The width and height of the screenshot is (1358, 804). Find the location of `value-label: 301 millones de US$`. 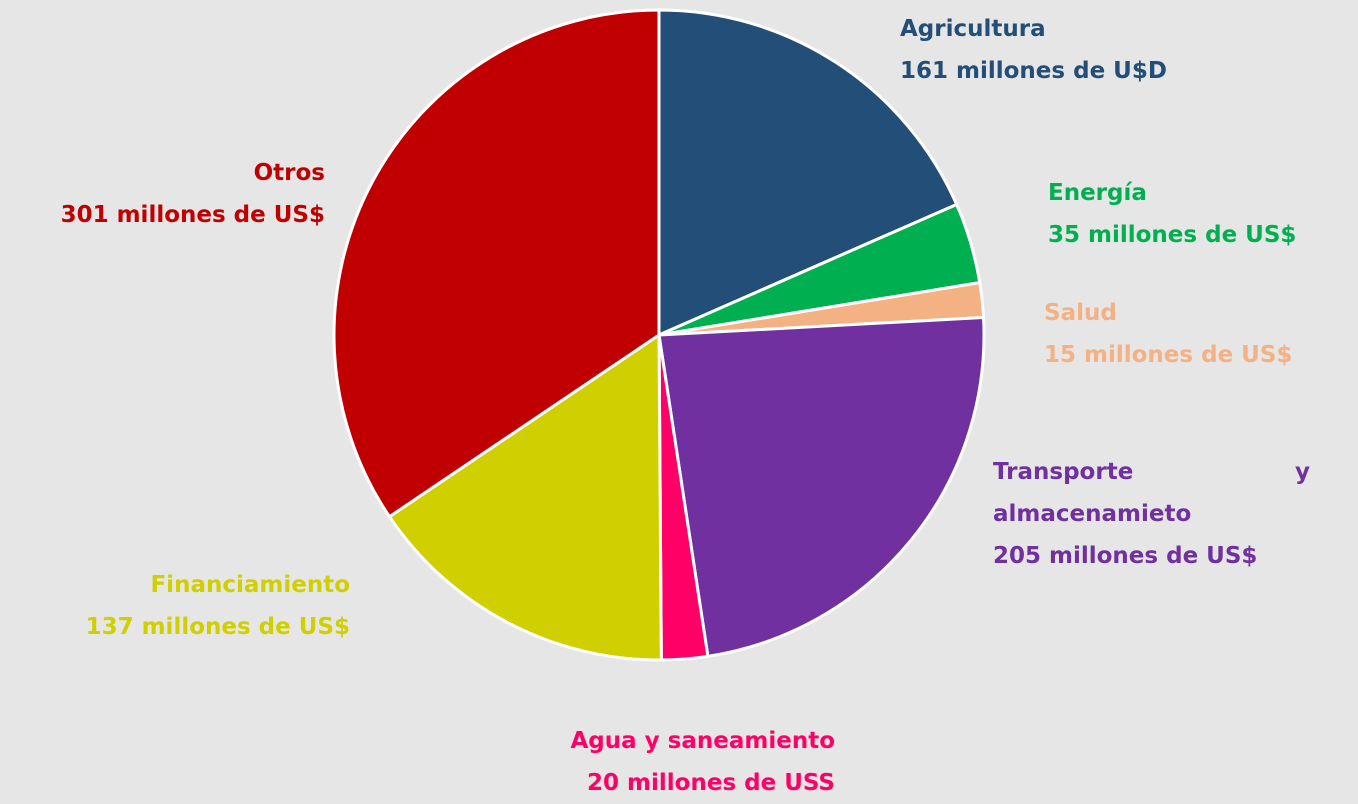

value-label: 301 millones de US$ is located at coordinates (192, 215).